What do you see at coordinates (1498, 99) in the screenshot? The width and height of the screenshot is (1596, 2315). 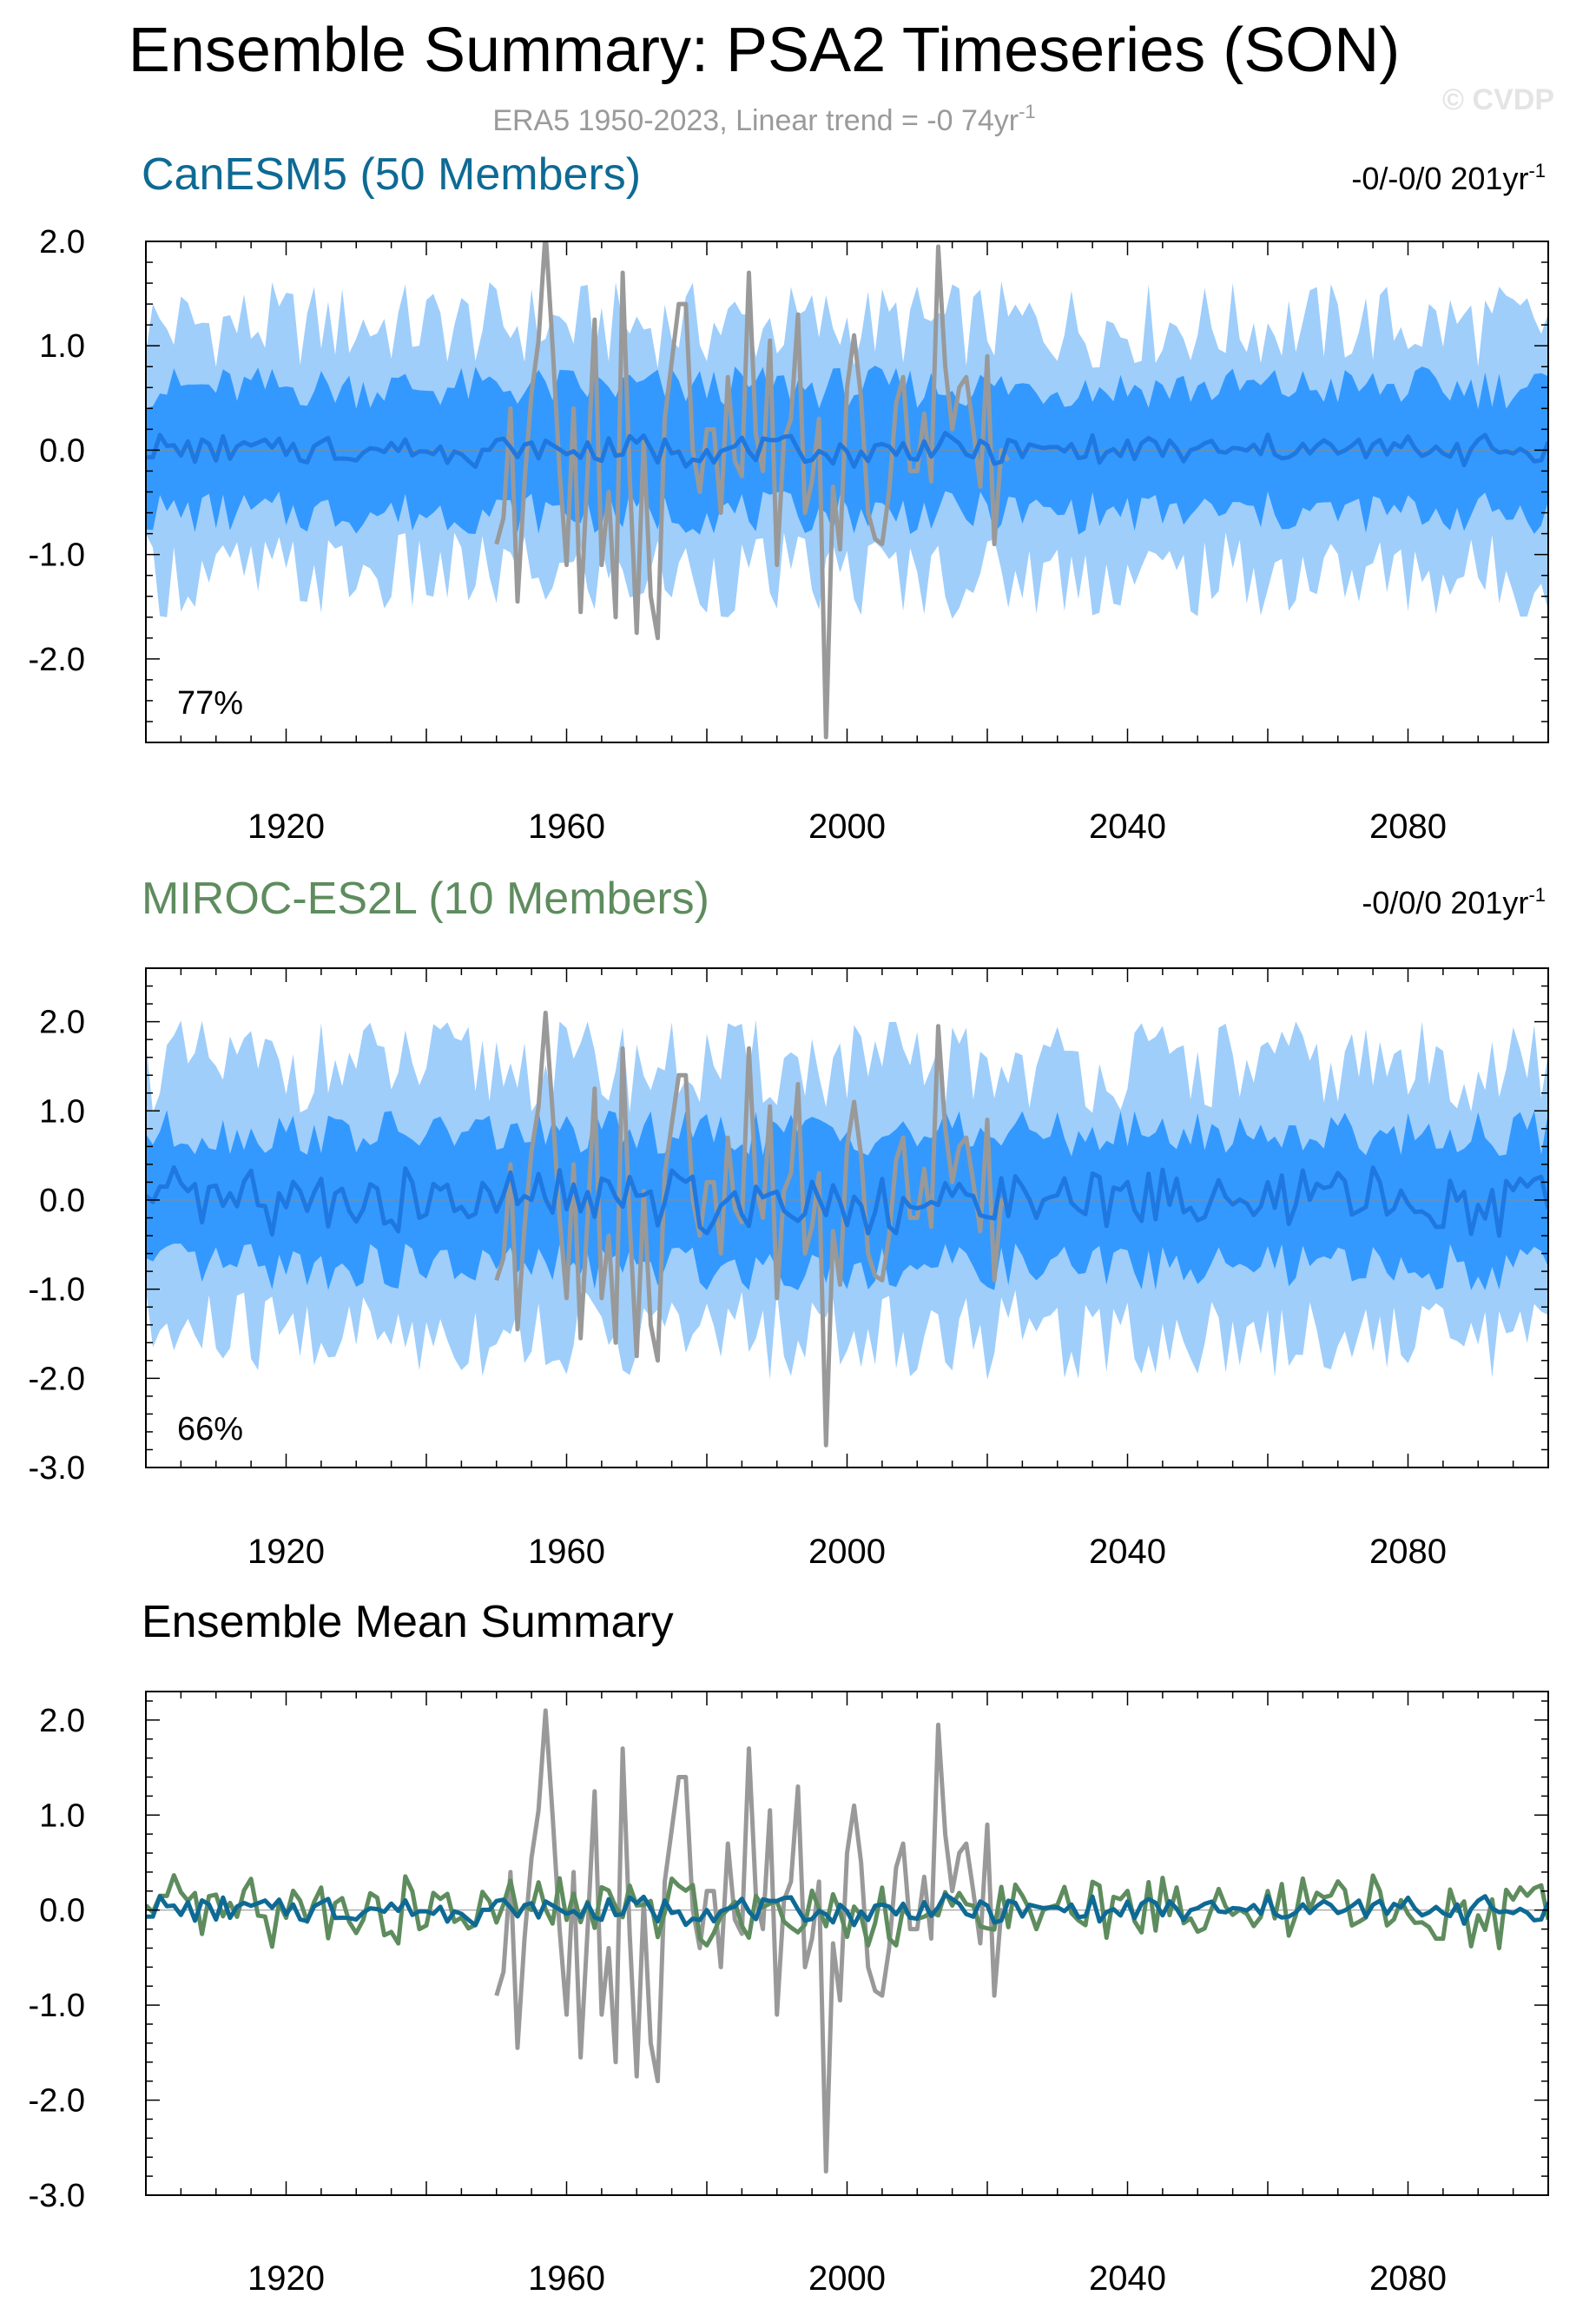 I see `watermark: © CVDP` at bounding box center [1498, 99].